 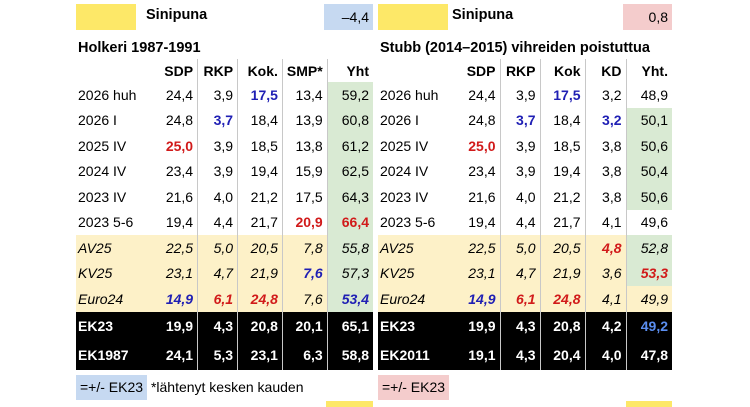 I want to click on table-cell: 13,8, so click(x=304, y=146).